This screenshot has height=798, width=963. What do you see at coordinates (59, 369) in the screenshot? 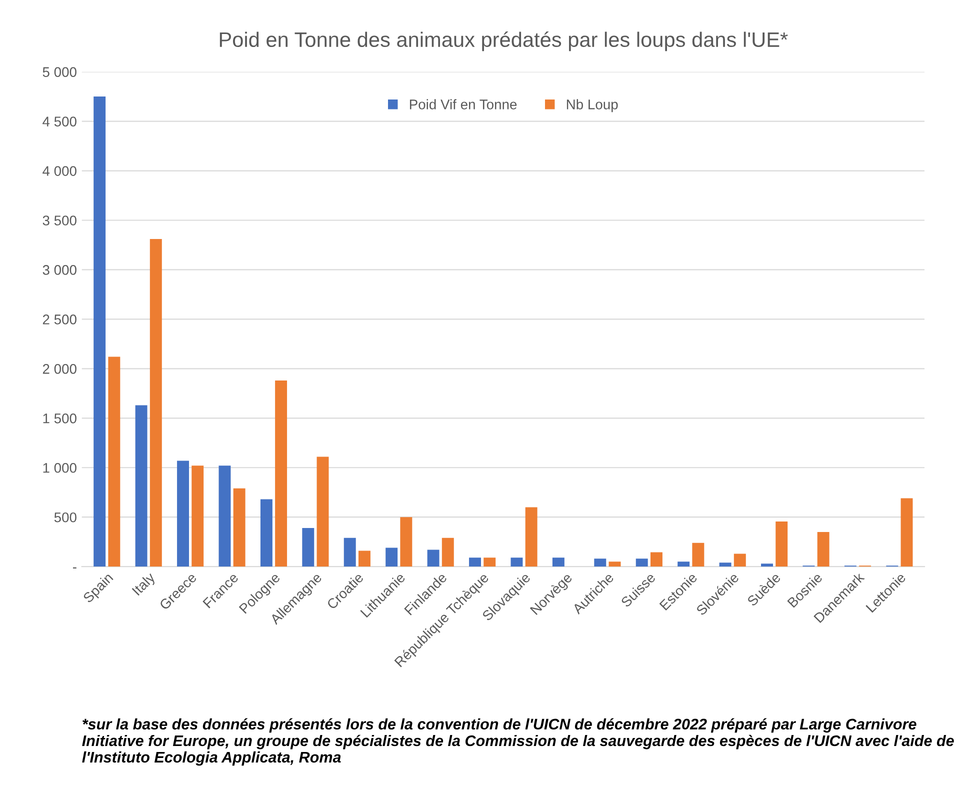
I see `y-tick-label: 2 000` at bounding box center [59, 369].